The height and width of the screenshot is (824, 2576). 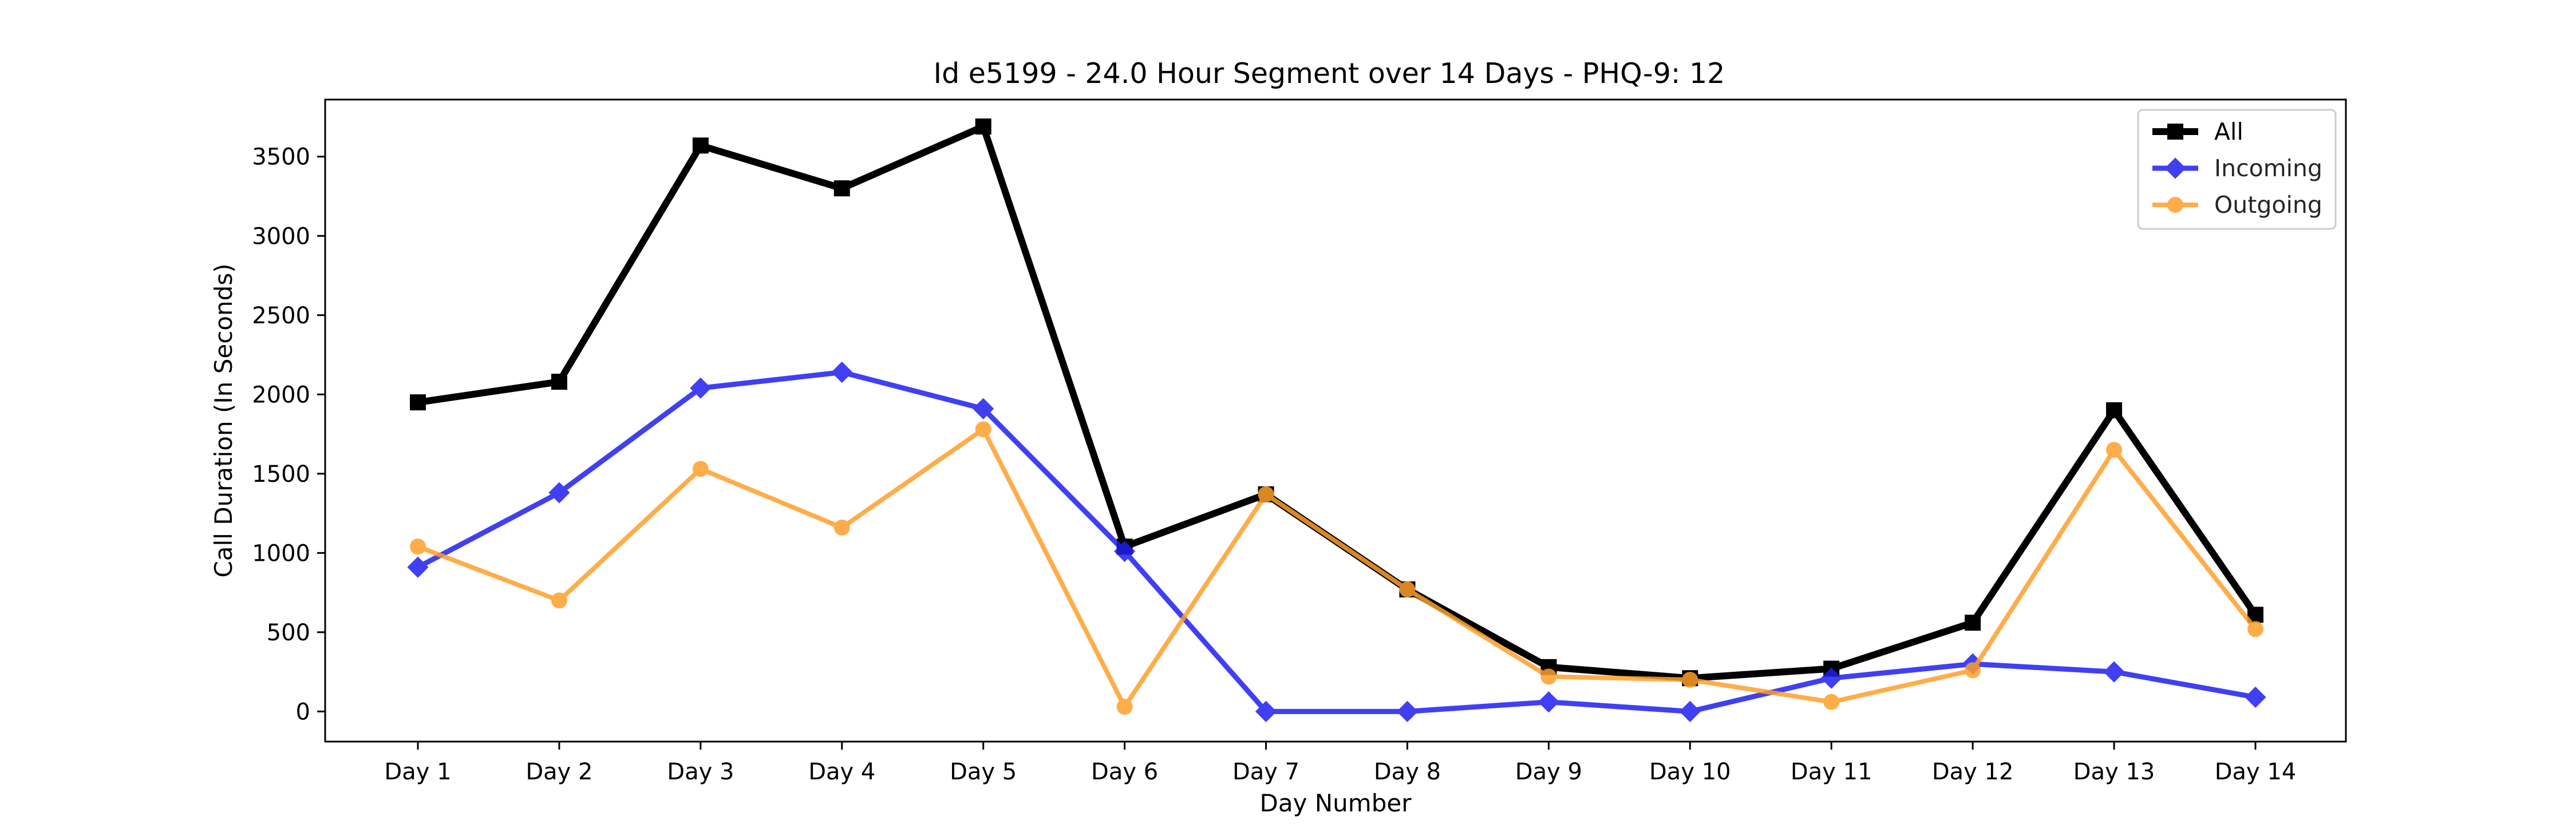 What do you see at coordinates (281, 157) in the screenshot?
I see `y-tick-label: 3500` at bounding box center [281, 157].